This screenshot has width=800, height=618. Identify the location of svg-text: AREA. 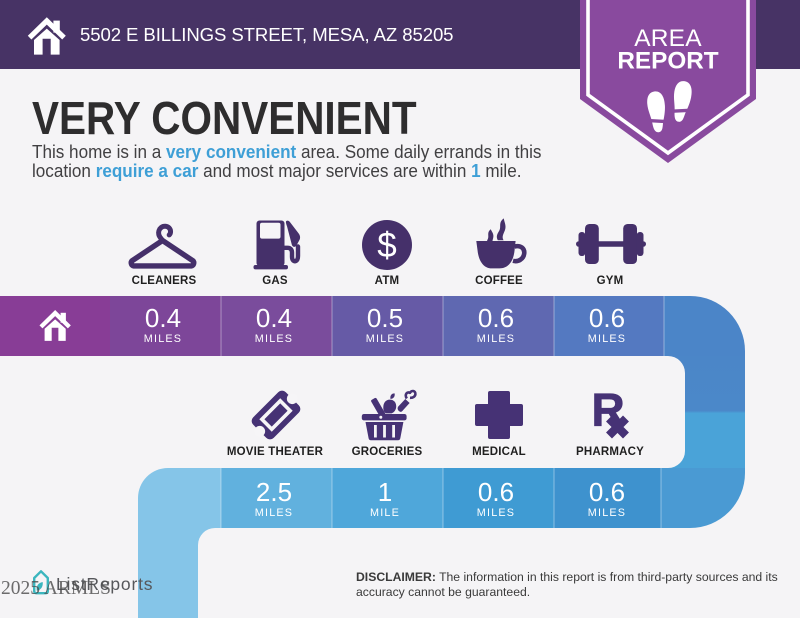
(668, 38).